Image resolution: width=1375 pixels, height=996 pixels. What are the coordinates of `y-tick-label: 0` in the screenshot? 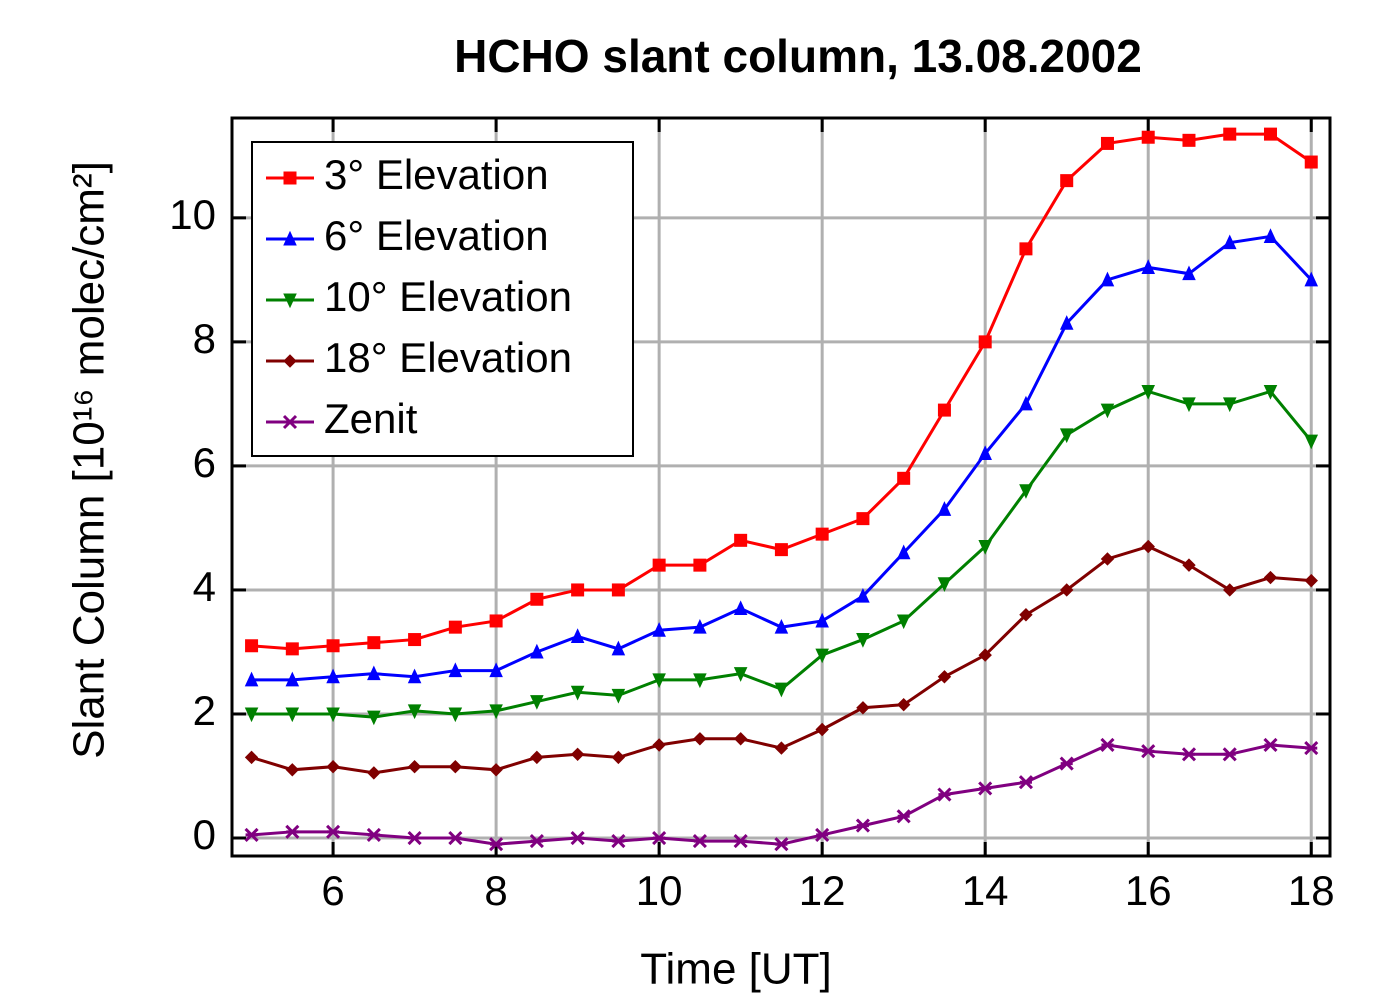 It's located at (204, 834).